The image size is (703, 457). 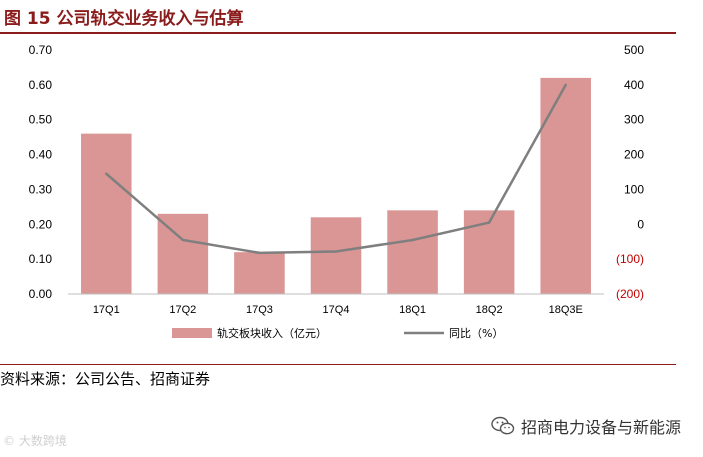 I want to click on y-tick-label: 0.20, so click(x=41, y=224).